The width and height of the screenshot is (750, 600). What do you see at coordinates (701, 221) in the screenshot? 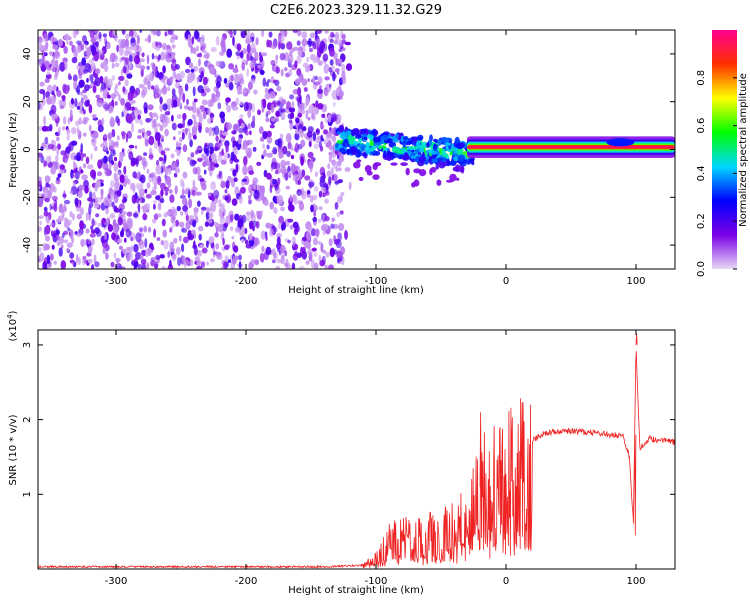
I see `colorbar-tick-label: 0.2` at bounding box center [701, 221].